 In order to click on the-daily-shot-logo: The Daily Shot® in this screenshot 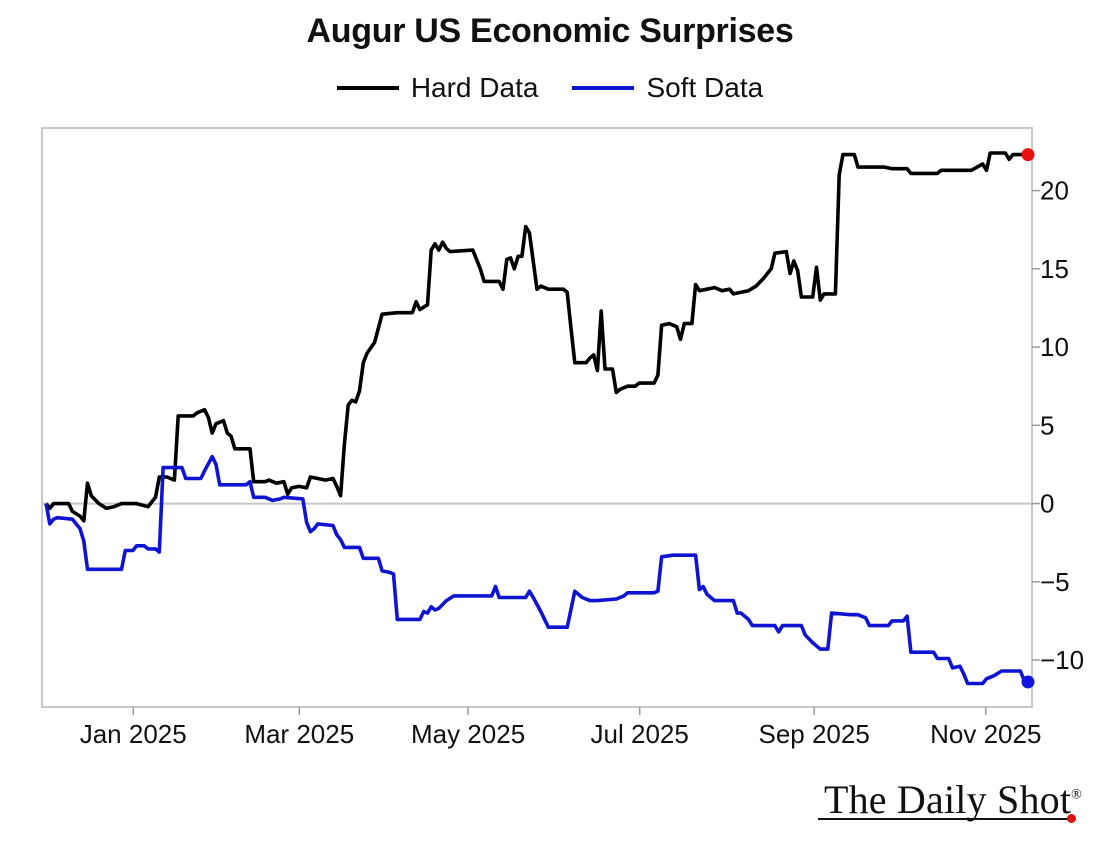, I will do `click(953, 799)`.